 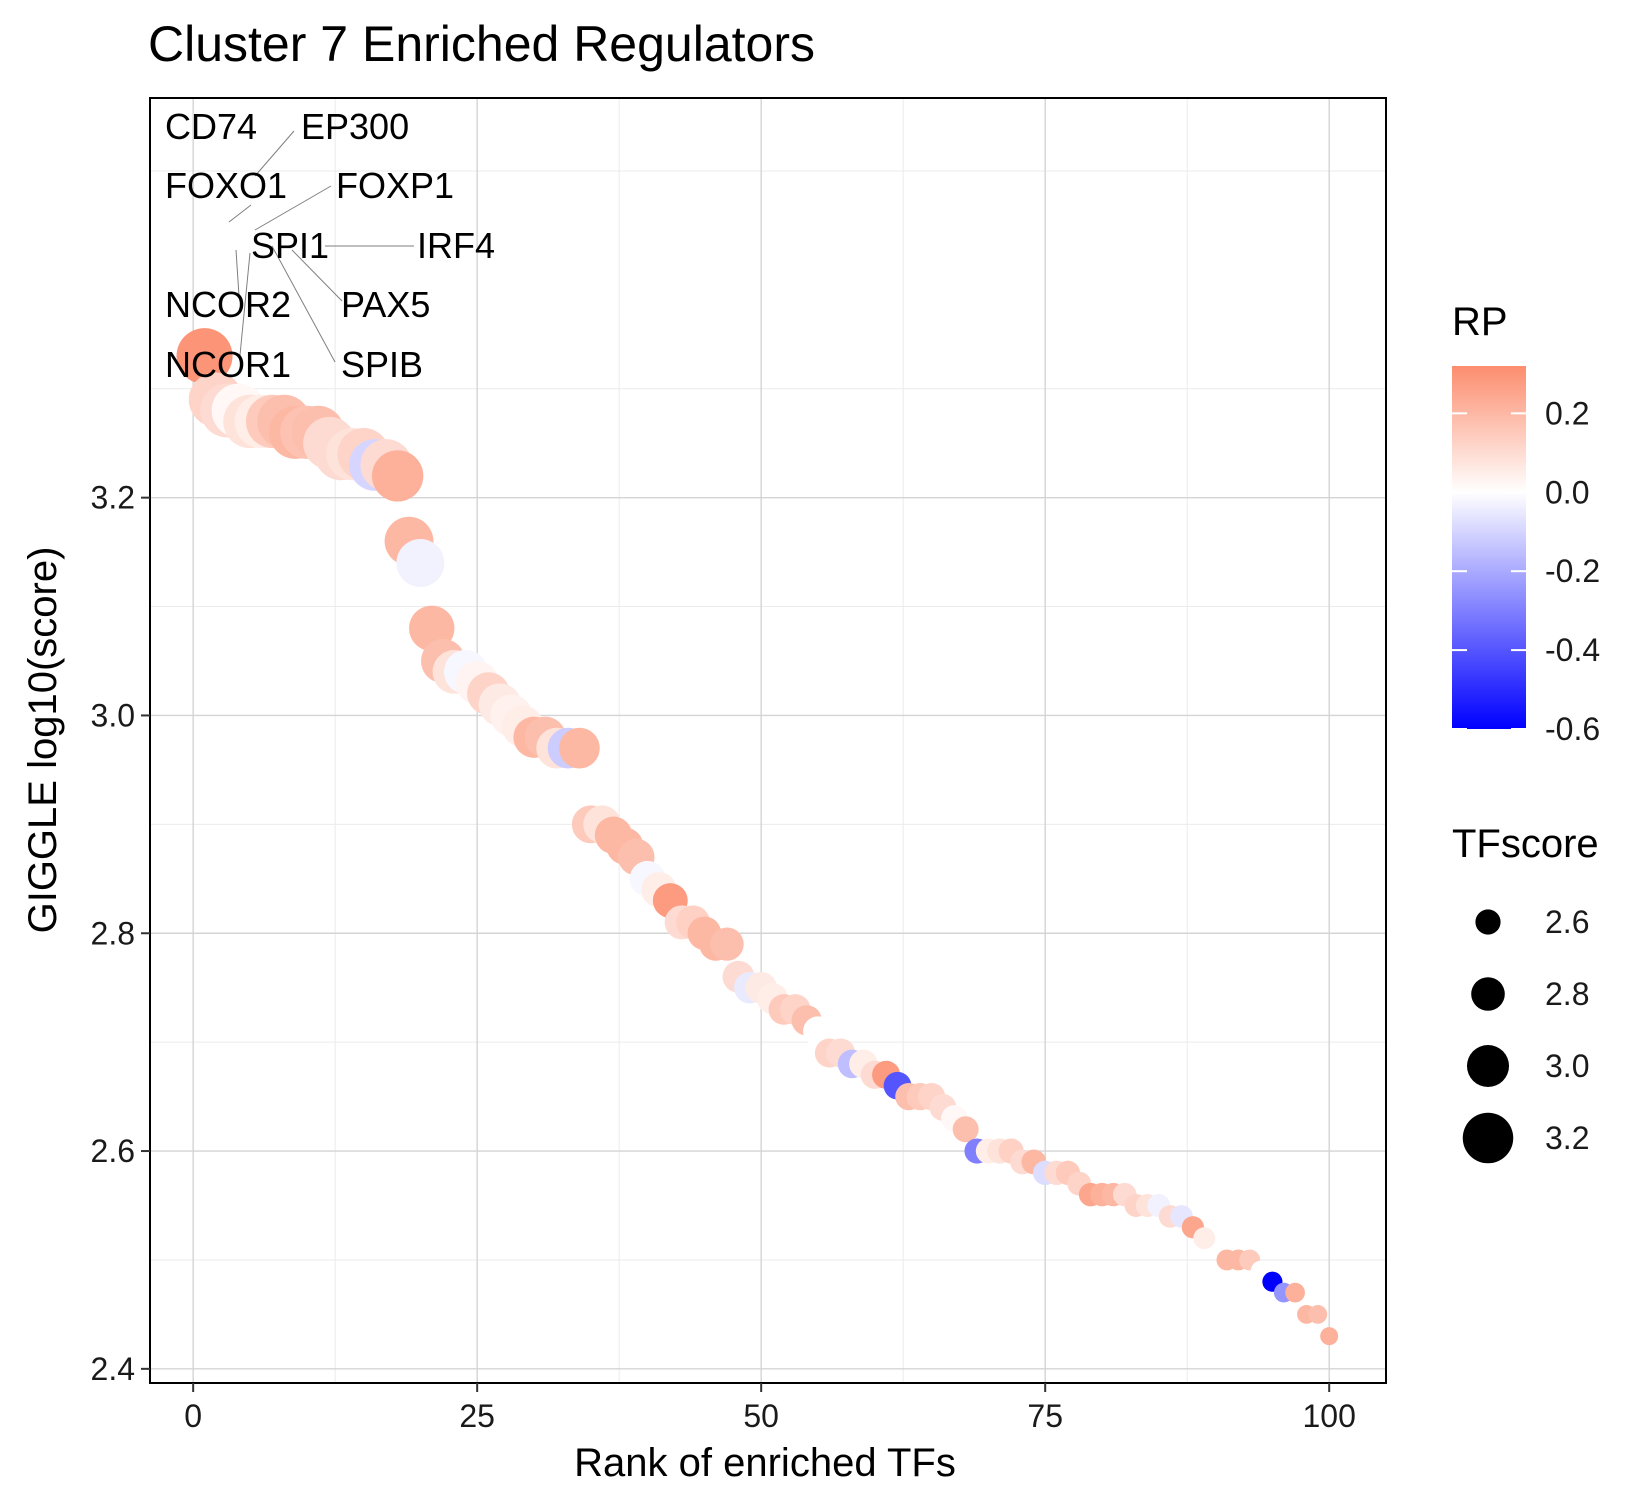 What do you see at coordinates (113, 715) in the screenshot?
I see `y-tick-label: 3.0` at bounding box center [113, 715].